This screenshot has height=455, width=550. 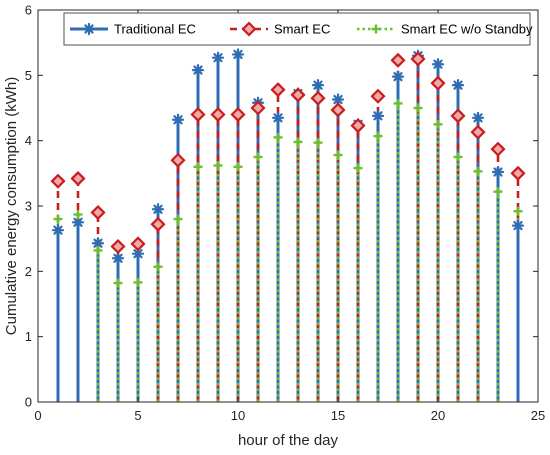 What do you see at coordinates (338, 415) in the screenshot?
I see `x-tick-label: 15` at bounding box center [338, 415].